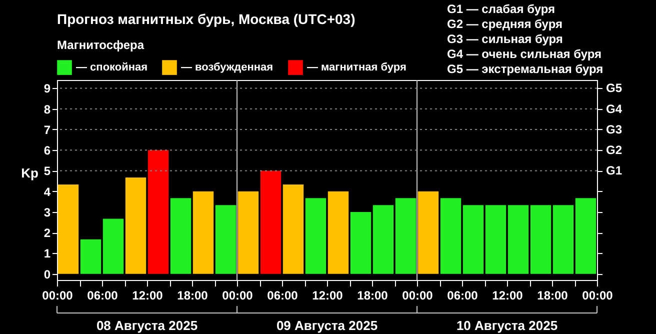 The image size is (656, 334). I want to click on text: 09 Августа 2025, so click(327, 325).